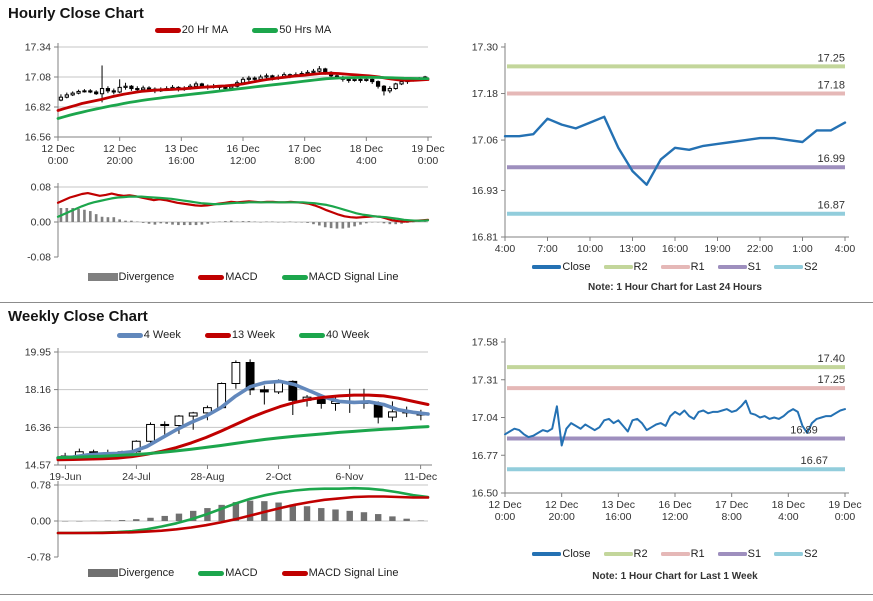  I want to click on svg-text: 17.08, so click(38, 78).